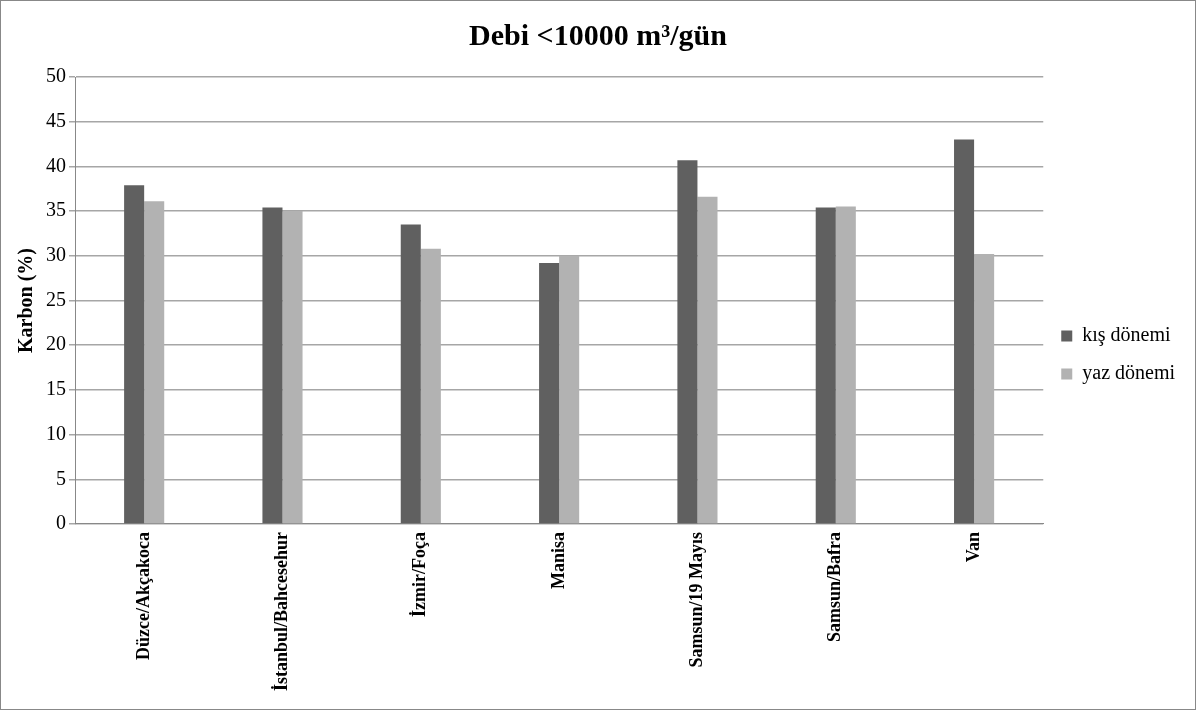  I want to click on x-tick-label: Düzce/Akçakoca, so click(142, 595).